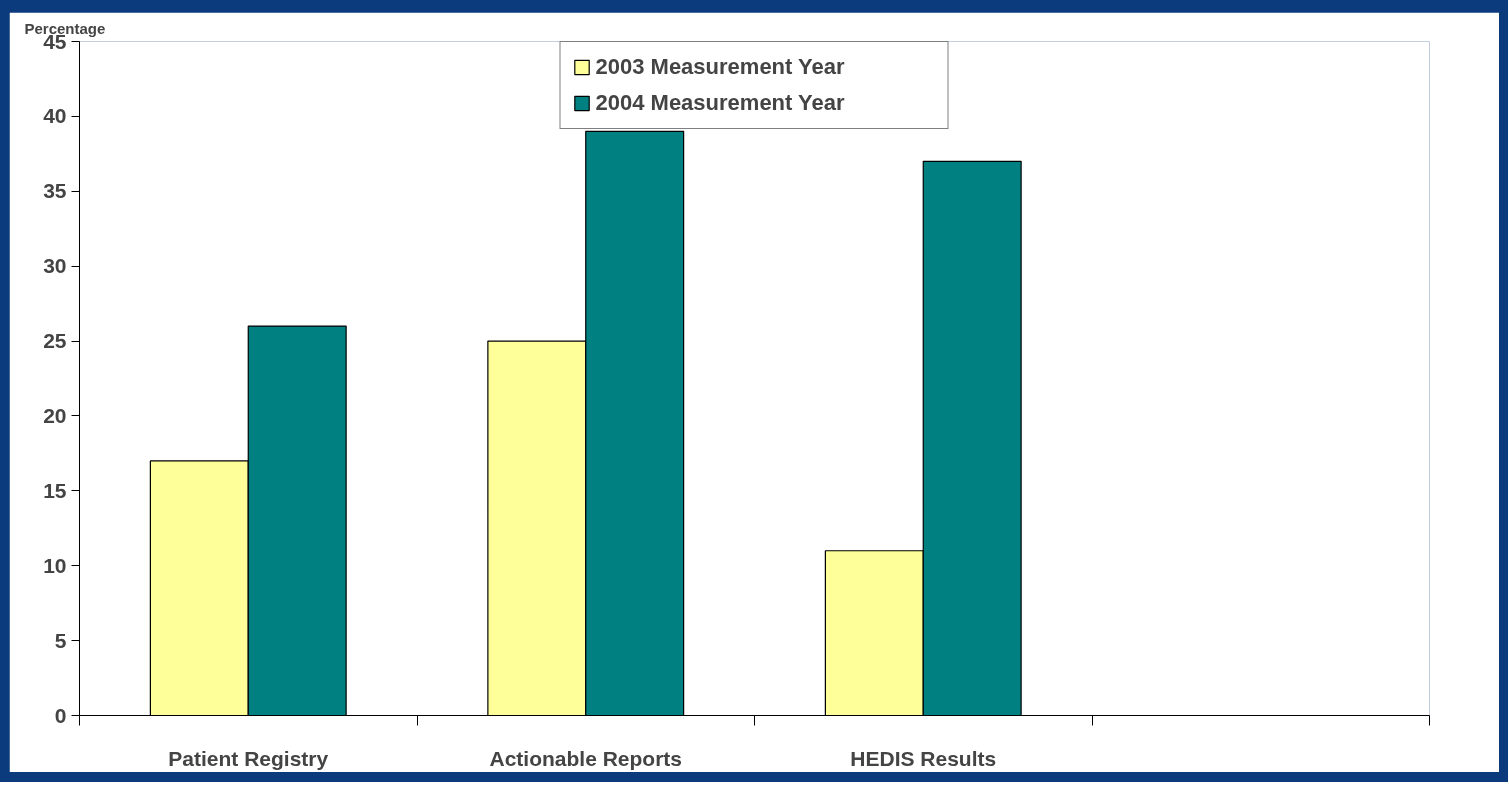  Describe the element at coordinates (248, 758) in the screenshot. I see `x-tick-label: Patient Registry` at that location.